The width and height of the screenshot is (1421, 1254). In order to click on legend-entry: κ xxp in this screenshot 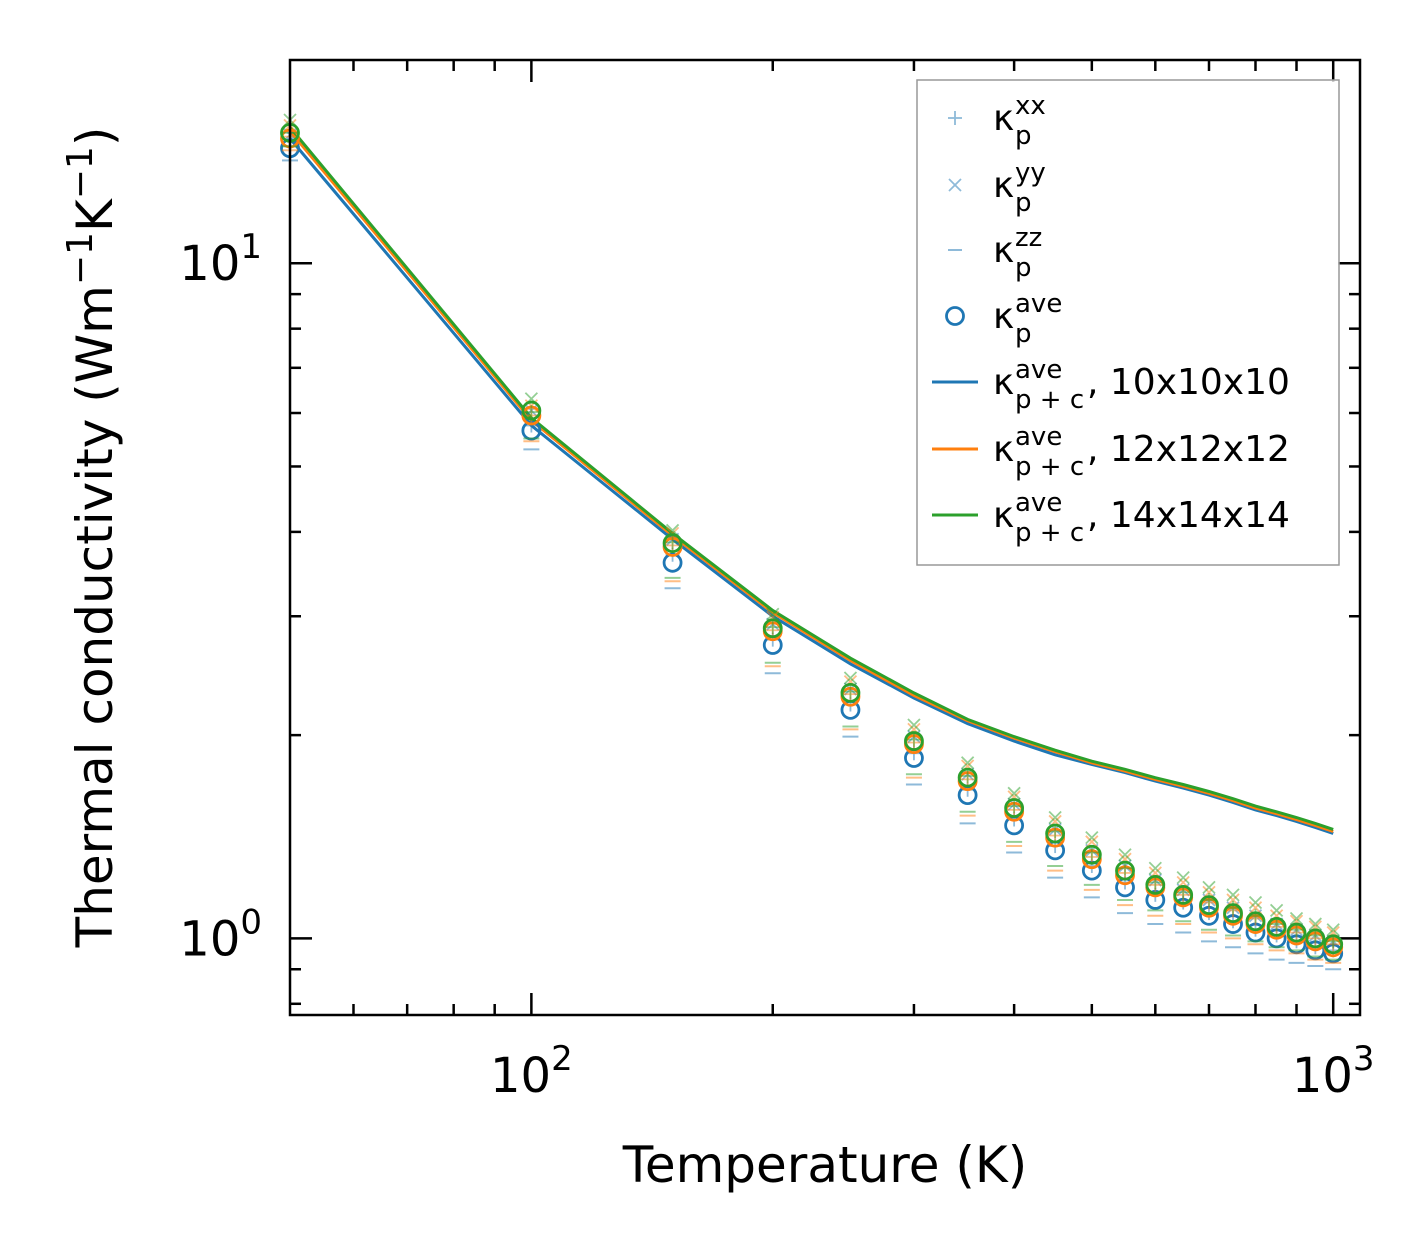, I will do `click(997, 121)`.